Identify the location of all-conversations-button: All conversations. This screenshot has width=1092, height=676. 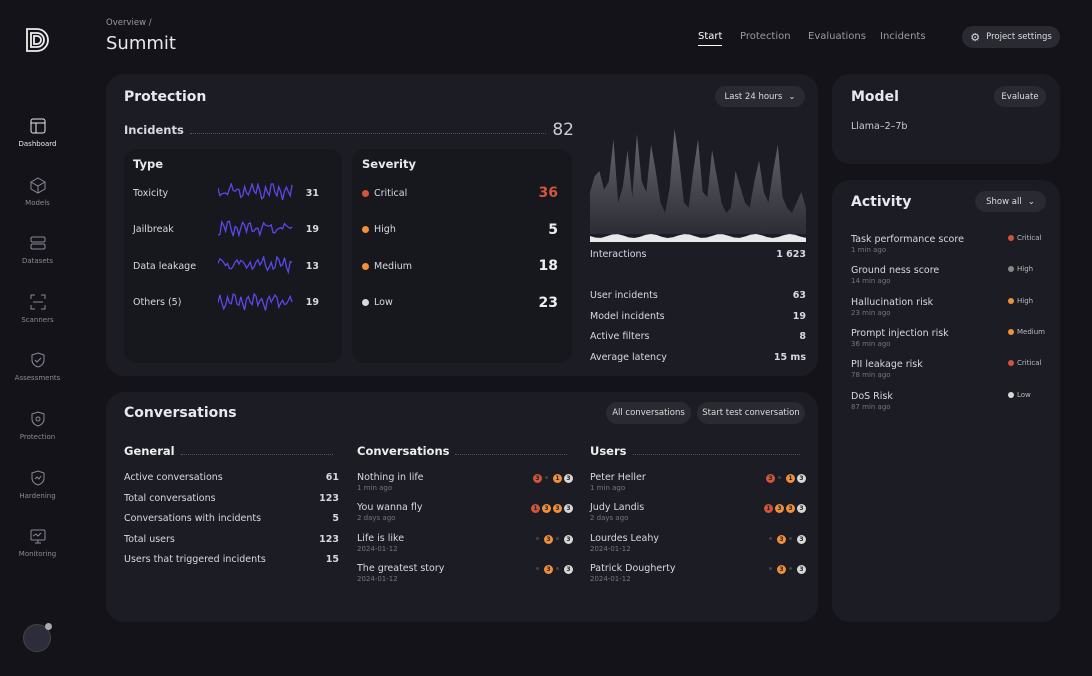
(648, 413).